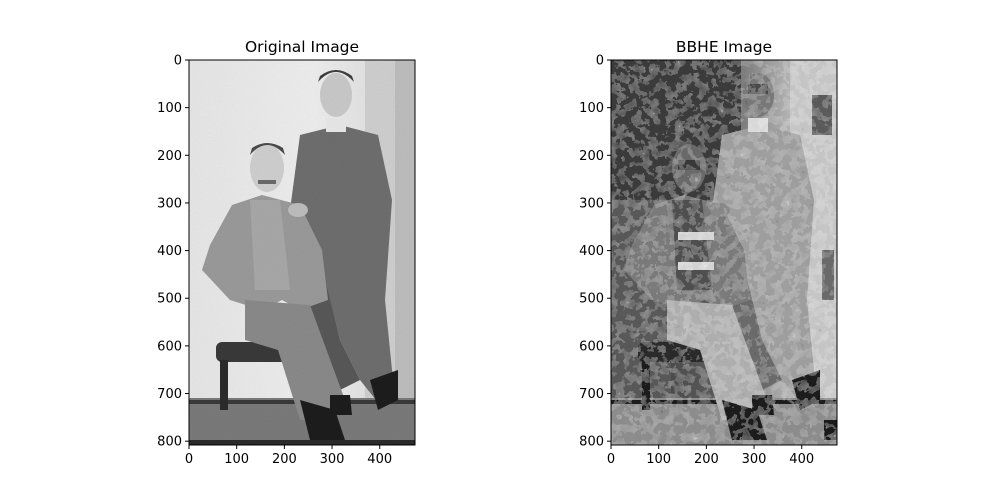 This screenshot has height=500, width=1000. Describe the element at coordinates (302, 47) in the screenshot. I see `panel-title: Original Image` at that location.